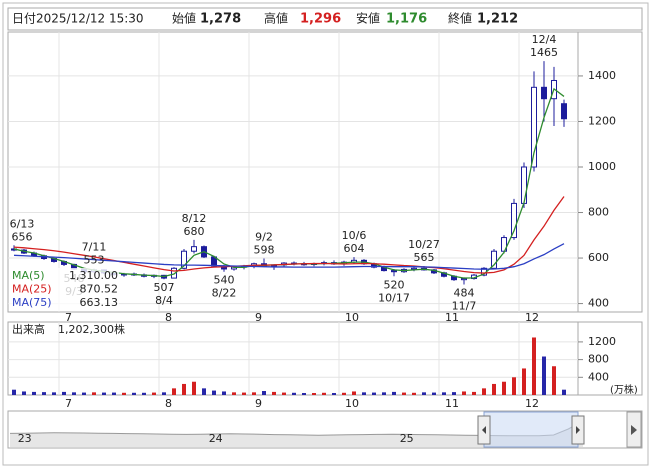  Describe the element at coordinates (32, 289) in the screenshot. I see `legend-name: MA(25)` at that location.